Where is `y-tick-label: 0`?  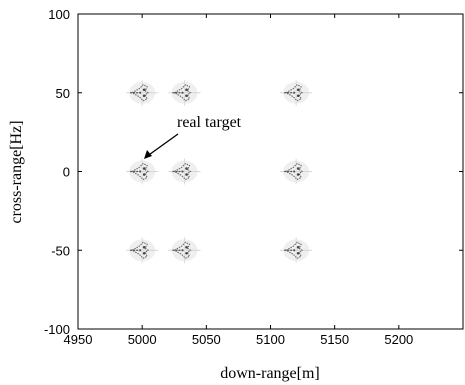 y-tick-label: 0 is located at coordinates (66, 172).